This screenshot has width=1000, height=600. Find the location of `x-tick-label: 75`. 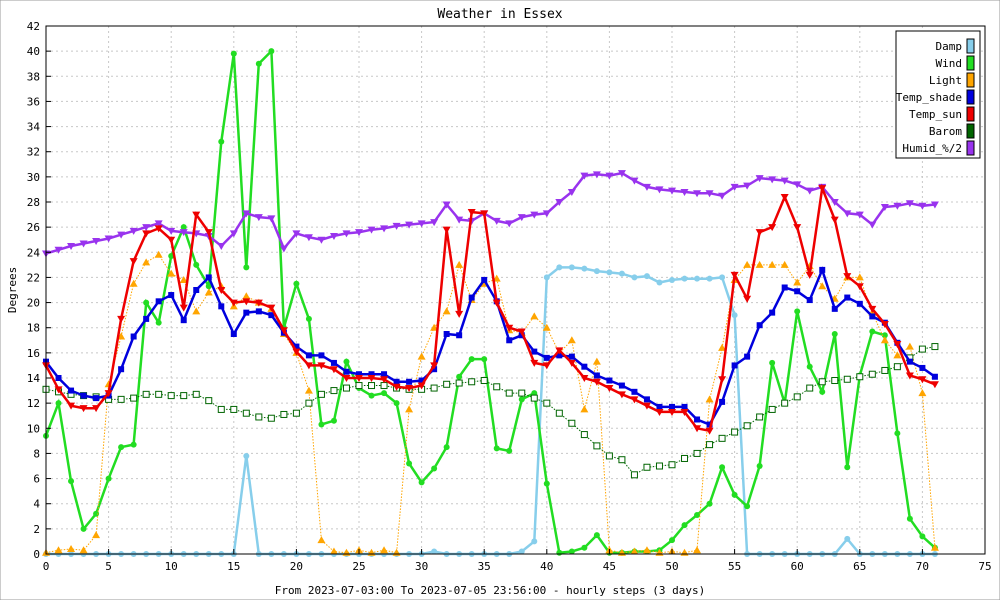

x-tick-label: 75 is located at coordinates (984, 566).